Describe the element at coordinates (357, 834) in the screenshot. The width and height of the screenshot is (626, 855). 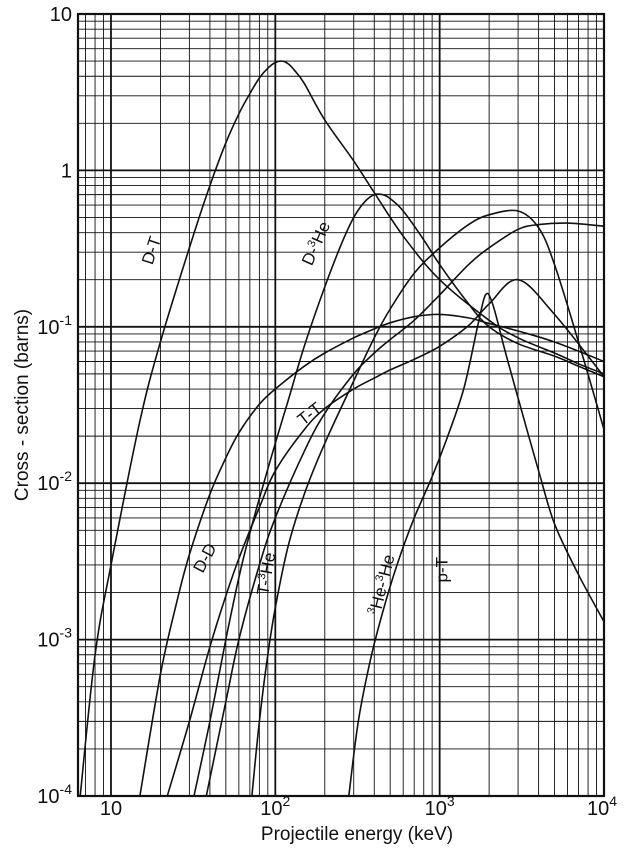
I see `x-axis-label: Projectile energy (keV)` at that location.